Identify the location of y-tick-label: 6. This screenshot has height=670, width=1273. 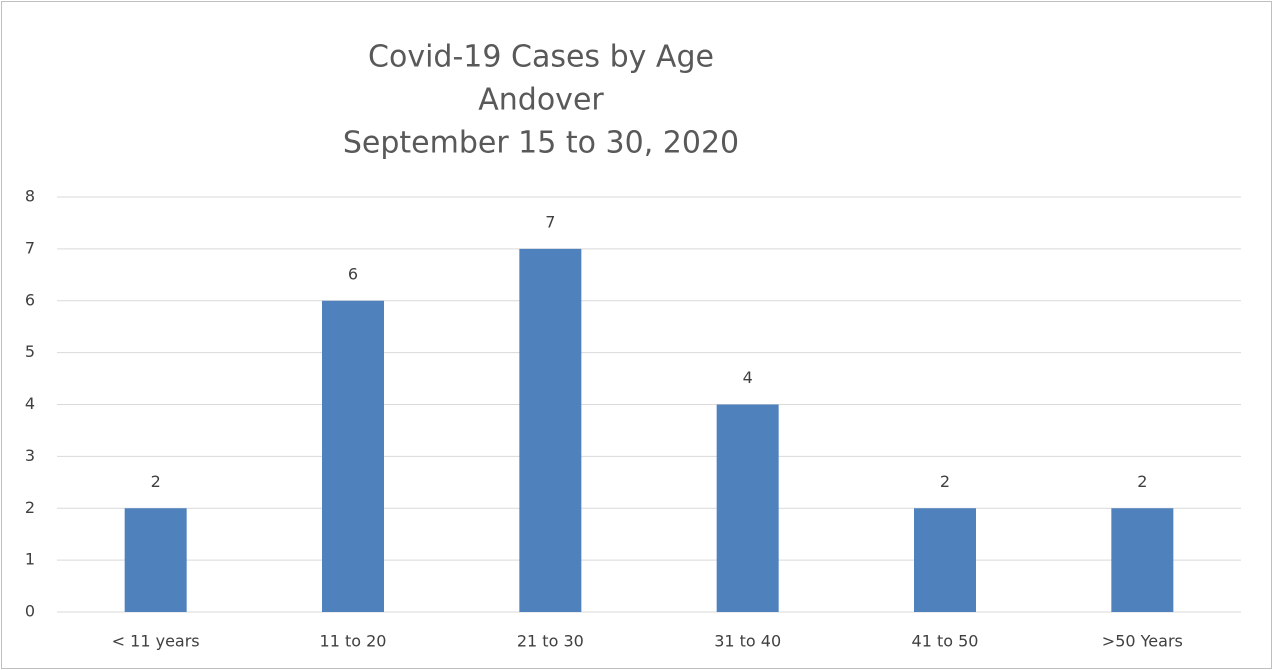
(30, 299).